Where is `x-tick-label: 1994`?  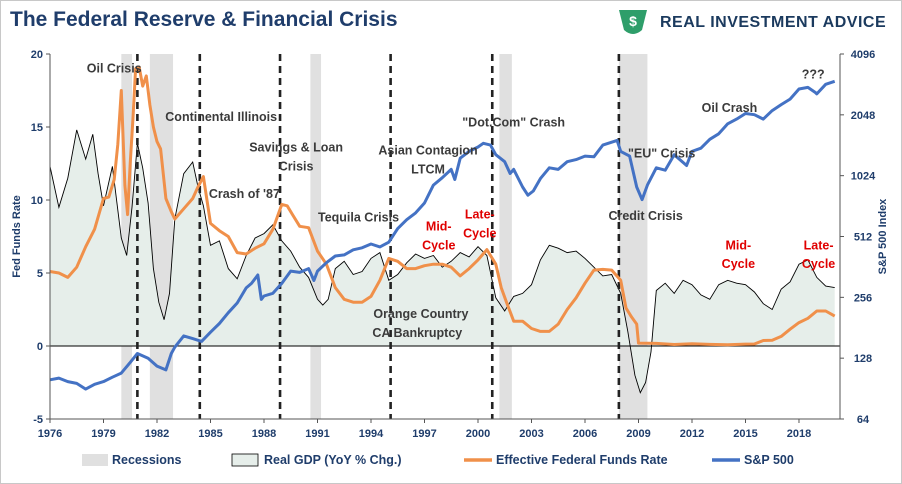 x-tick-label: 1994 is located at coordinates (371, 434).